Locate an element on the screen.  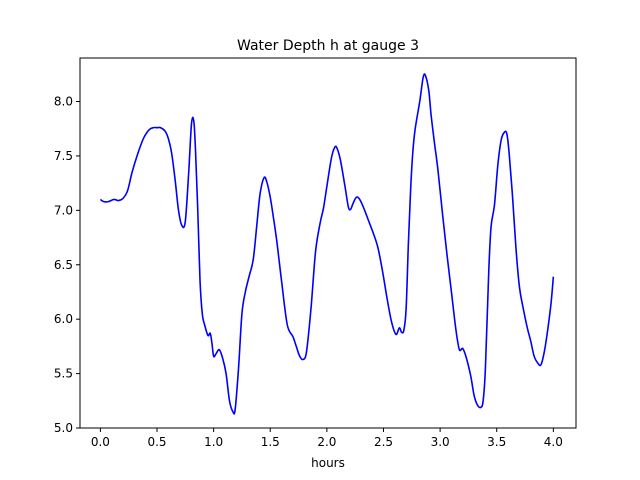
y-tick-label: 8.0 is located at coordinates (63, 102).